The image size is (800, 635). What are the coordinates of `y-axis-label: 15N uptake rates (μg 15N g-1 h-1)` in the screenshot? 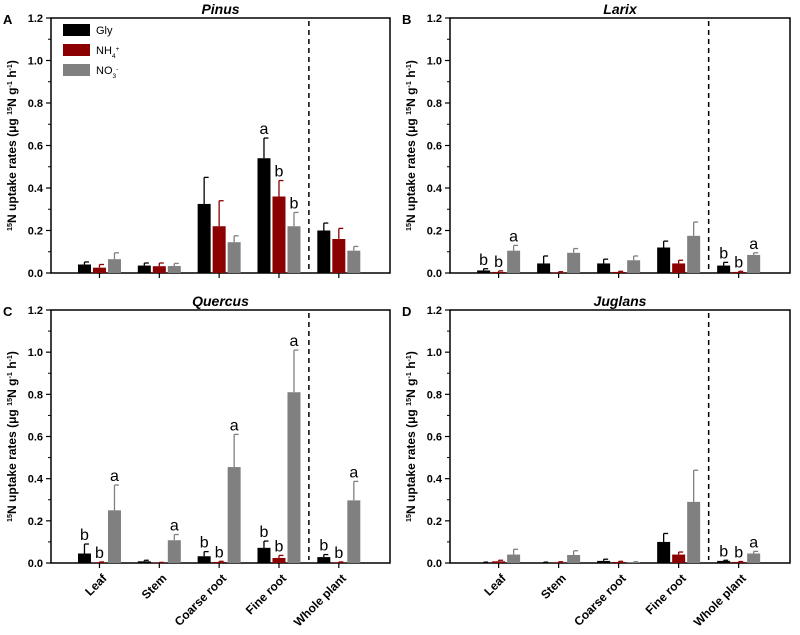 It's located at (411, 436).